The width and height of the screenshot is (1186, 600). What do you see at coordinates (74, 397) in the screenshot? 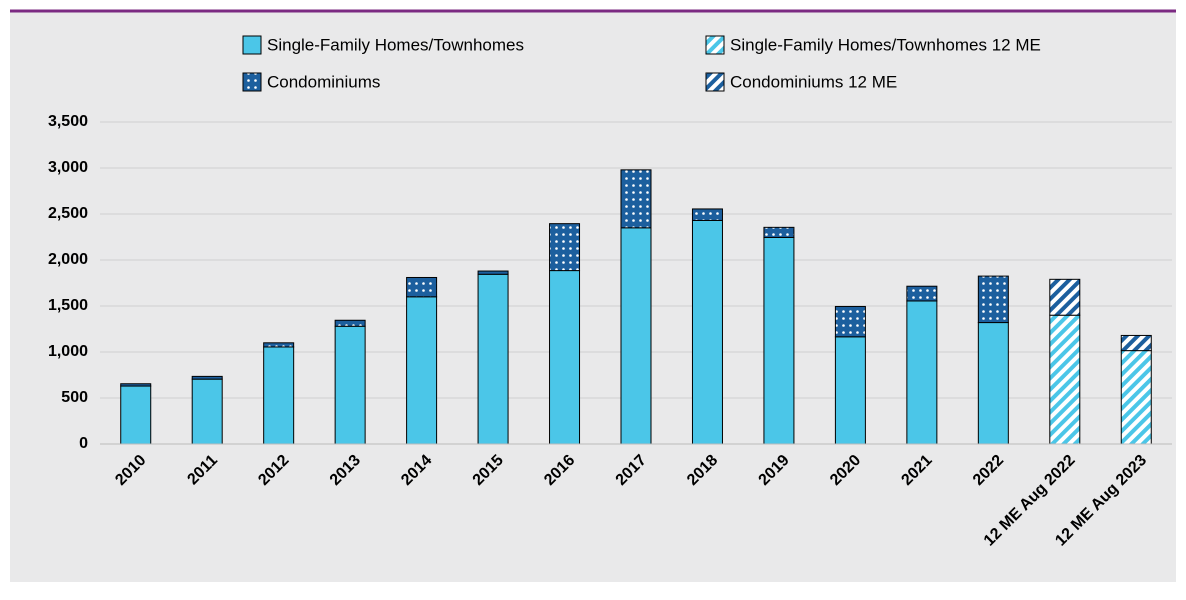
I see `y-tick-label: 500` at bounding box center [74, 397].